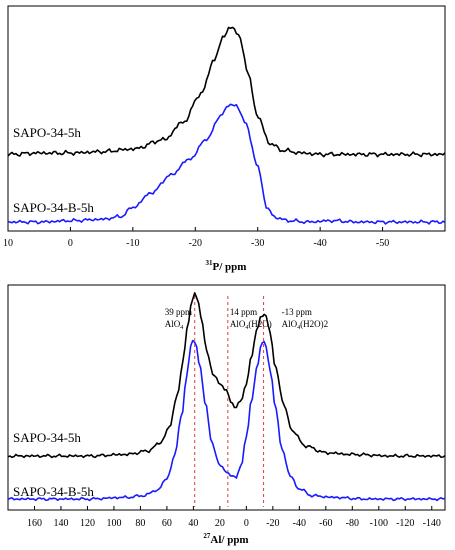  I want to click on x-tick-label: -60, so click(325, 523).